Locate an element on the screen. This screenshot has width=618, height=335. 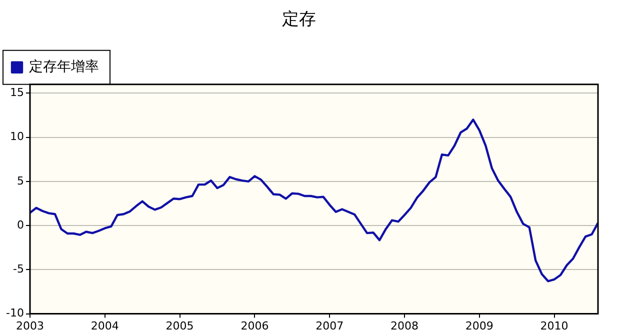
x-tick-label: 2008 is located at coordinates (404, 325).